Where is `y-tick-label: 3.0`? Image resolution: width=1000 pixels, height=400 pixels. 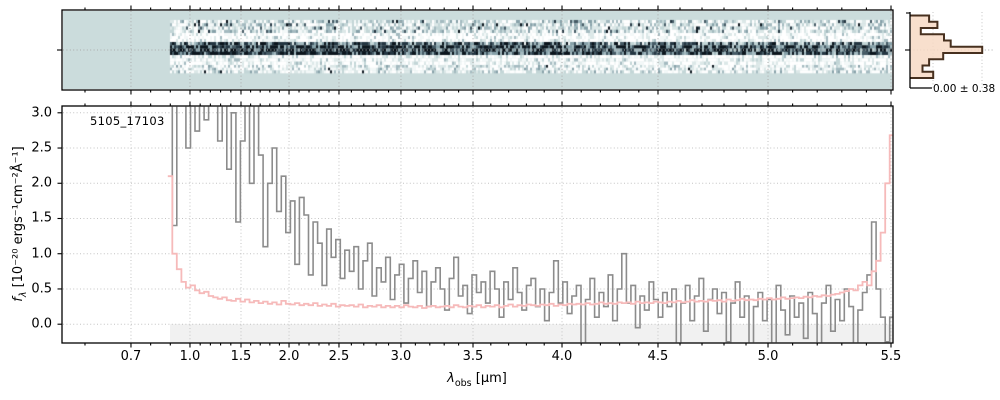 y-tick-label: 3.0 is located at coordinates (41, 113).